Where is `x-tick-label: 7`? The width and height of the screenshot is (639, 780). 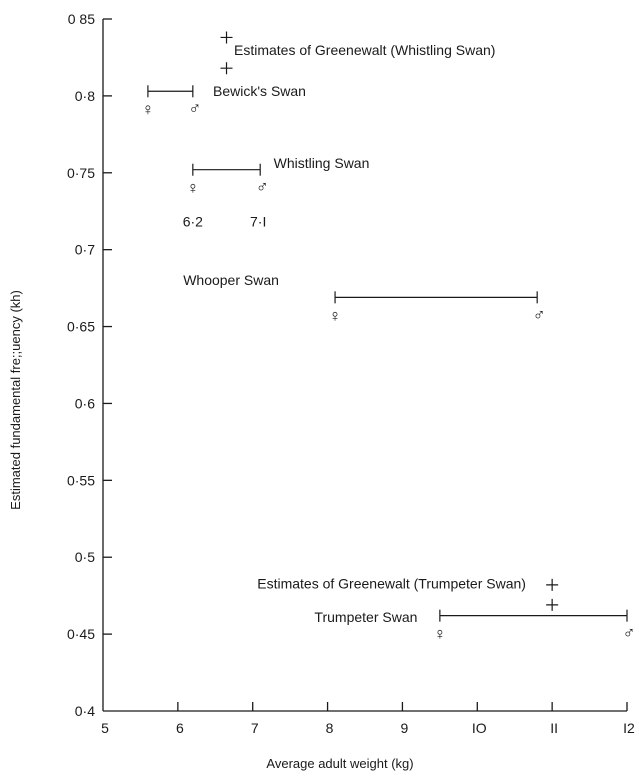 x-tick-label: 7 is located at coordinates (255, 728).